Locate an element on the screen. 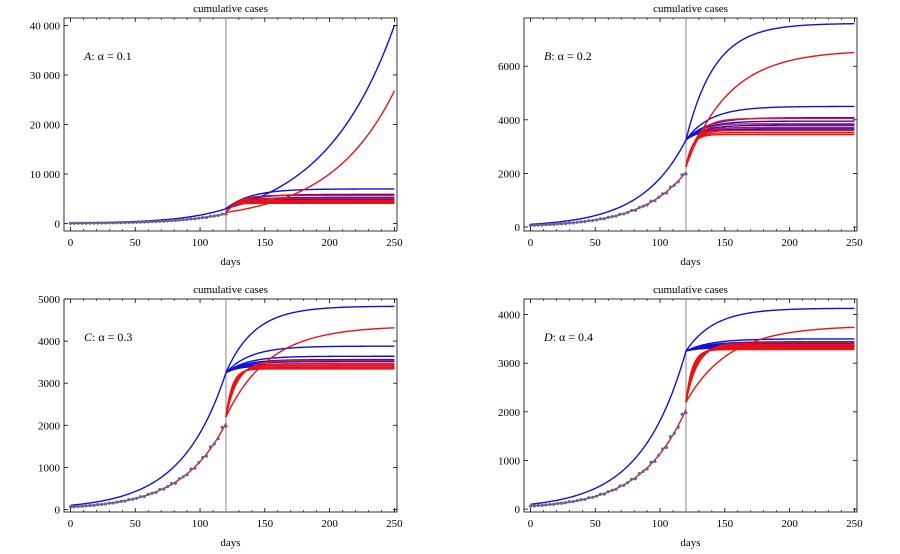 The image size is (900, 554). panel-letter: D is located at coordinates (548, 337).